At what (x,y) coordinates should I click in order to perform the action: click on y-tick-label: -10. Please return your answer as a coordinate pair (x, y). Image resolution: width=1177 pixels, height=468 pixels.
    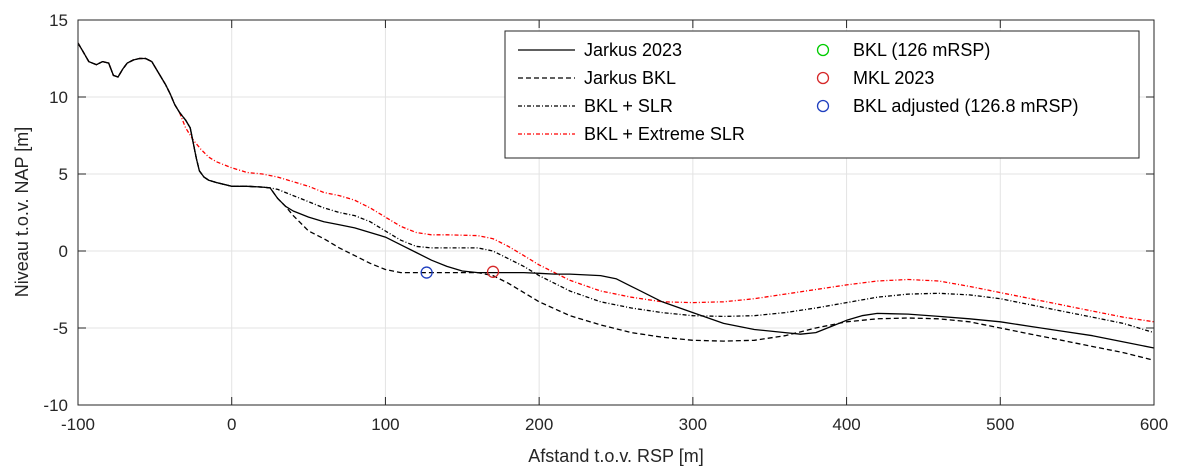
    Looking at the image, I should click on (55, 405).